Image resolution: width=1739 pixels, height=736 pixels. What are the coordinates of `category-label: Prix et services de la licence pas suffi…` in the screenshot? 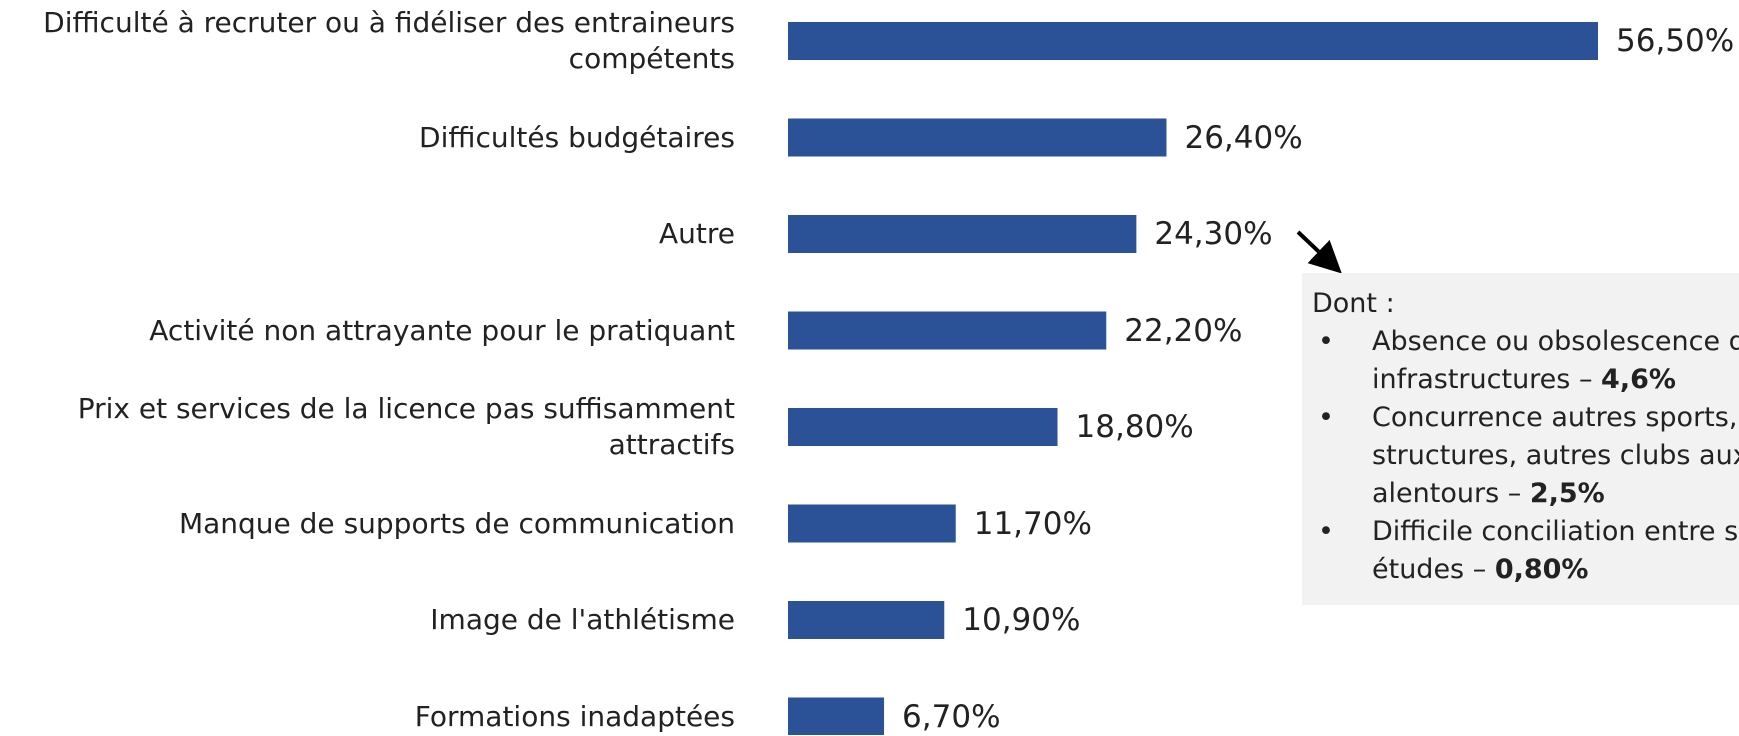 It's located at (406, 426).